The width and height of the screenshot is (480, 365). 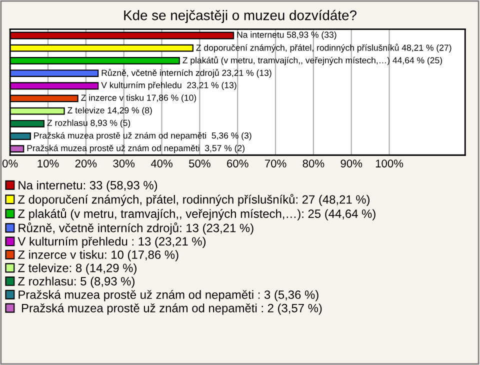 What do you see at coordinates (197, 214) in the screenshot?
I see `legend-label: Z plakátů (v metru, tramvajích,, veřejných místech,…): 25 (44,64 %)` at bounding box center [197, 214].